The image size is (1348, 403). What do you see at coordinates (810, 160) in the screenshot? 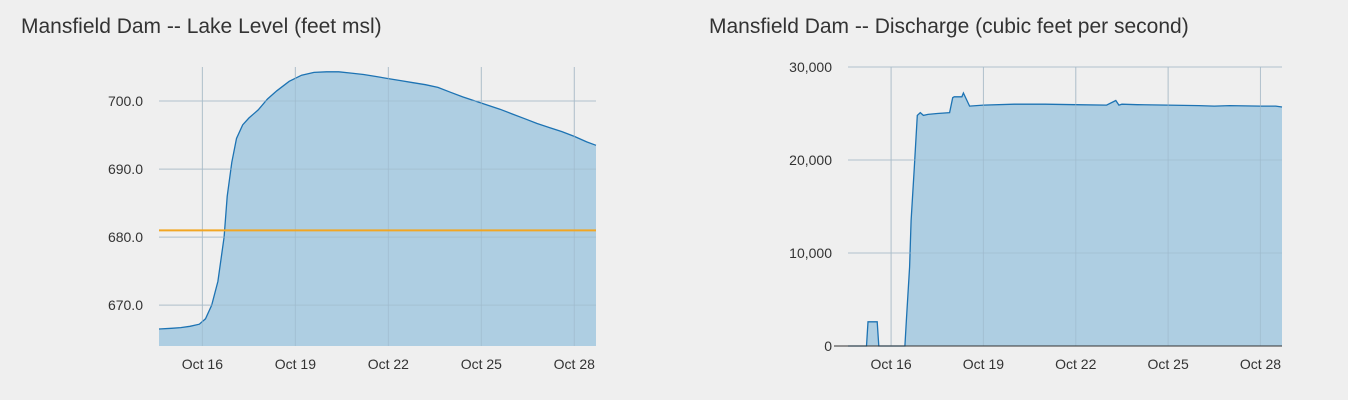
I see `y-tick-label: 20,000` at bounding box center [810, 160].